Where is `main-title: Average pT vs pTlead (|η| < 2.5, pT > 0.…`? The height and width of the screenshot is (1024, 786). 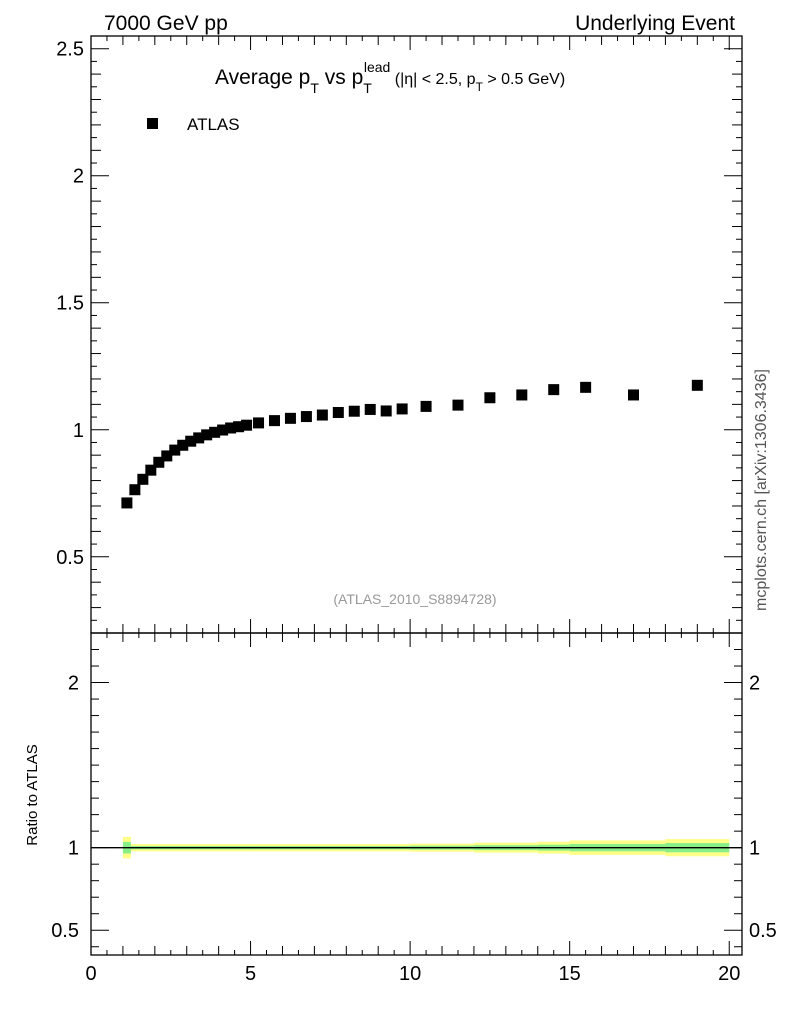 main-title: Average pT vs pTlead (|η| < 2.5, pT > 0.… is located at coordinates (390, 77).